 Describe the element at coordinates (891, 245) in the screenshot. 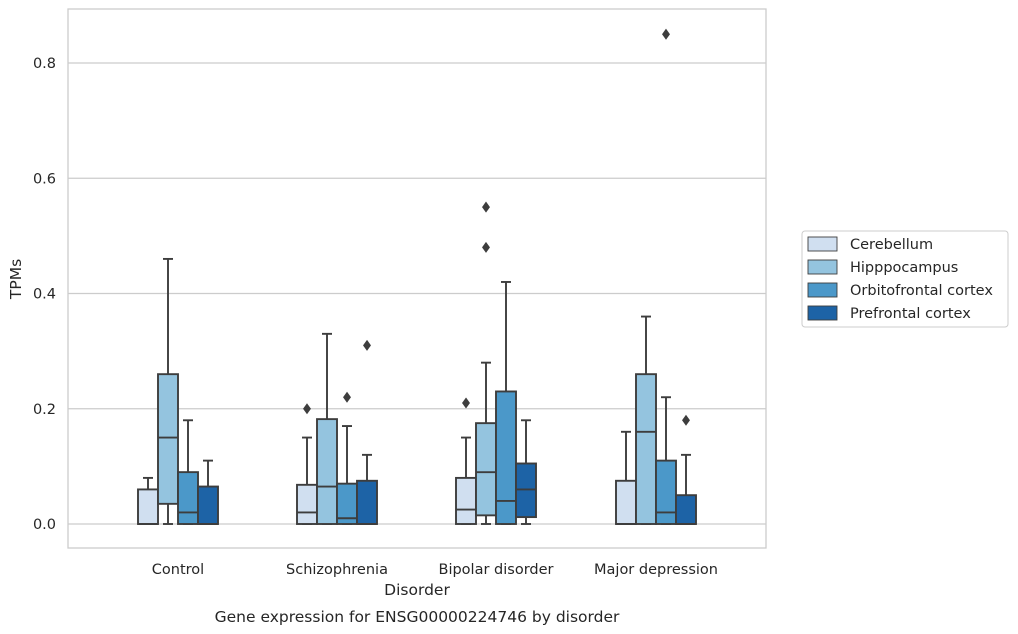

I see `legend-label: Cerebellum` at that location.